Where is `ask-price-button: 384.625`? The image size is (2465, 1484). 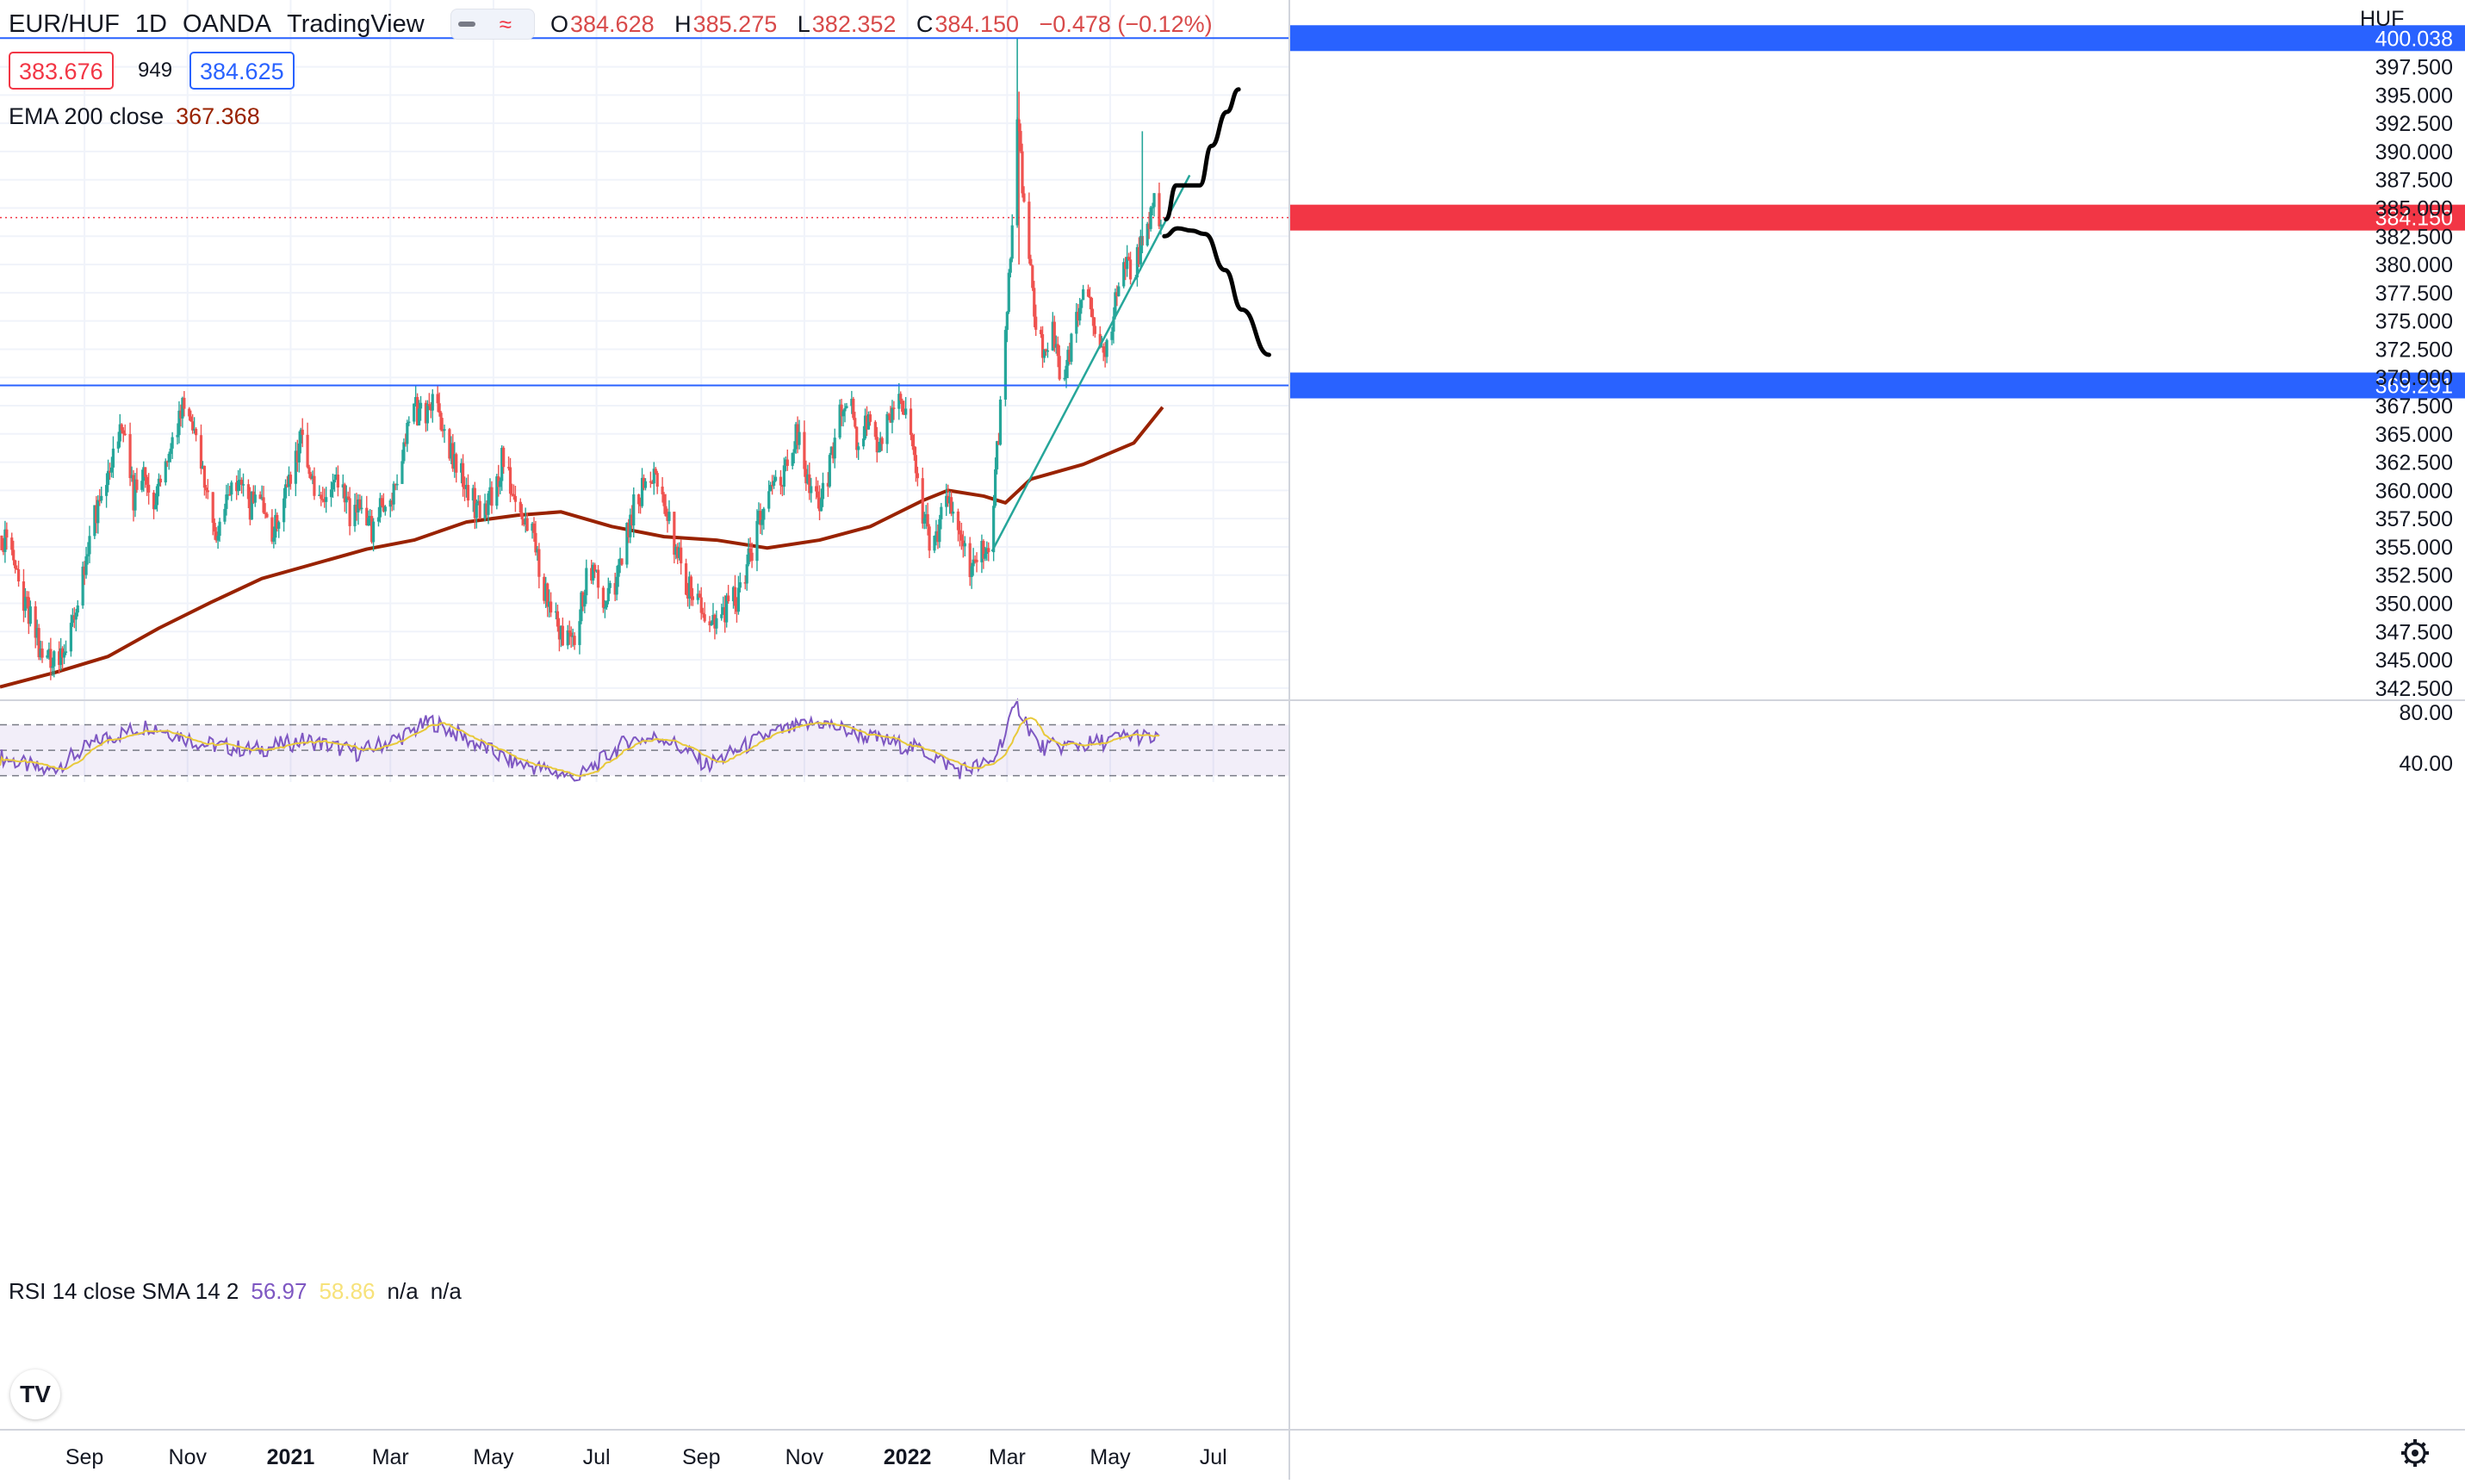 ask-price-button: 384.625 is located at coordinates (242, 71).